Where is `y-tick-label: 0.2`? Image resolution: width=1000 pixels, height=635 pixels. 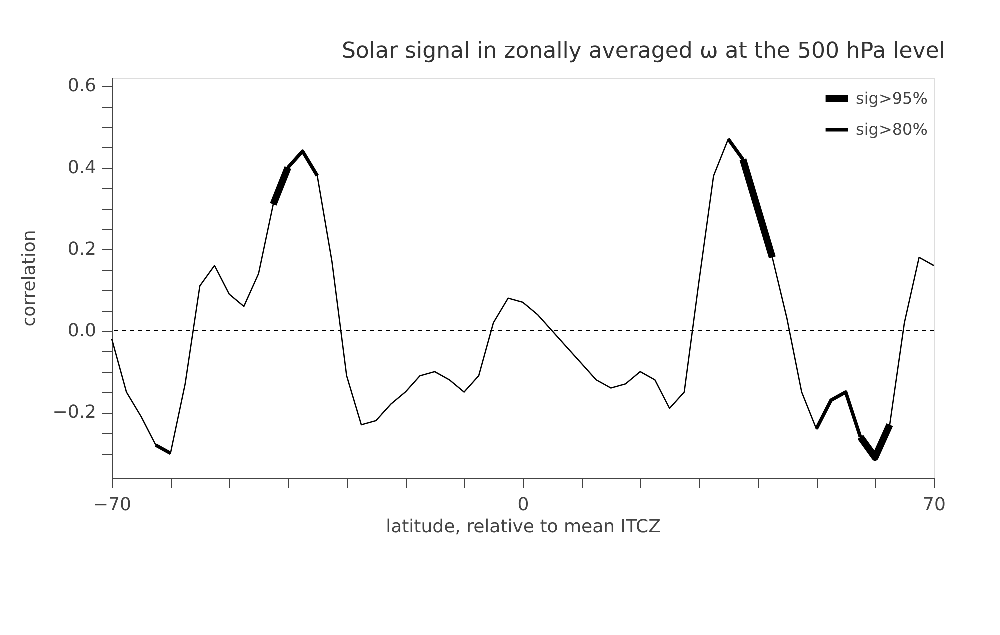 y-tick-label: 0.2 is located at coordinates (82, 249).